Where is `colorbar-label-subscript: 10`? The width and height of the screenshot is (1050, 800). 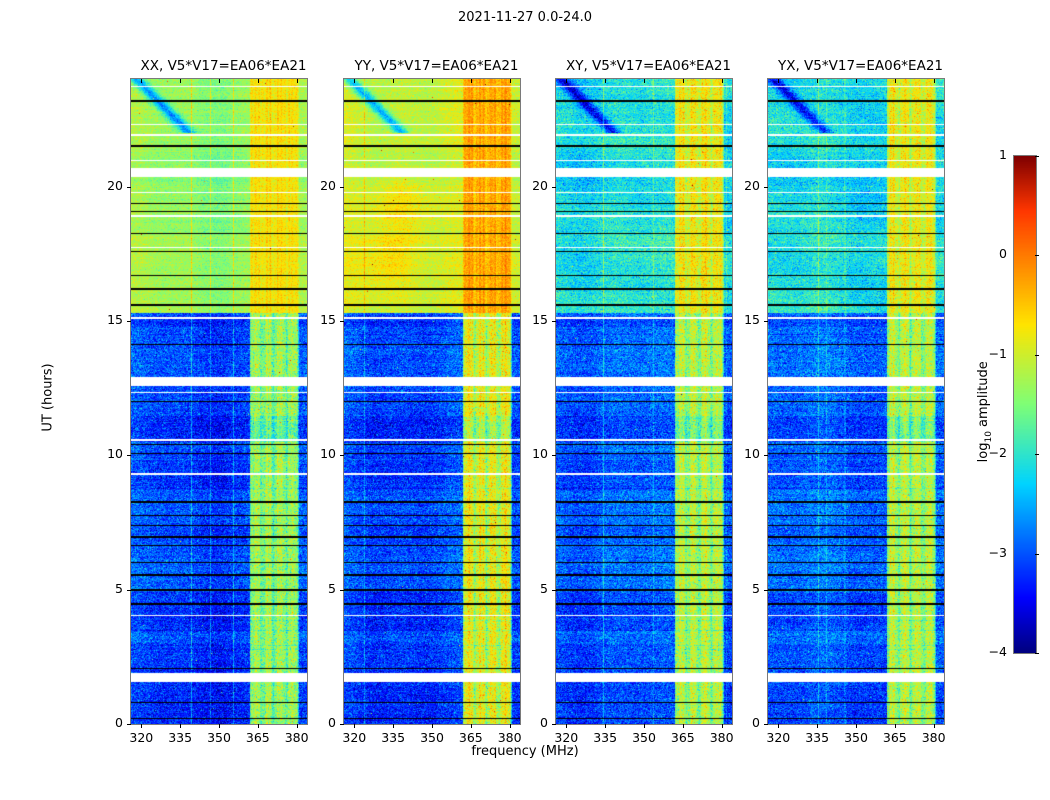 colorbar-label-subscript: 10 is located at coordinates (988, 437).